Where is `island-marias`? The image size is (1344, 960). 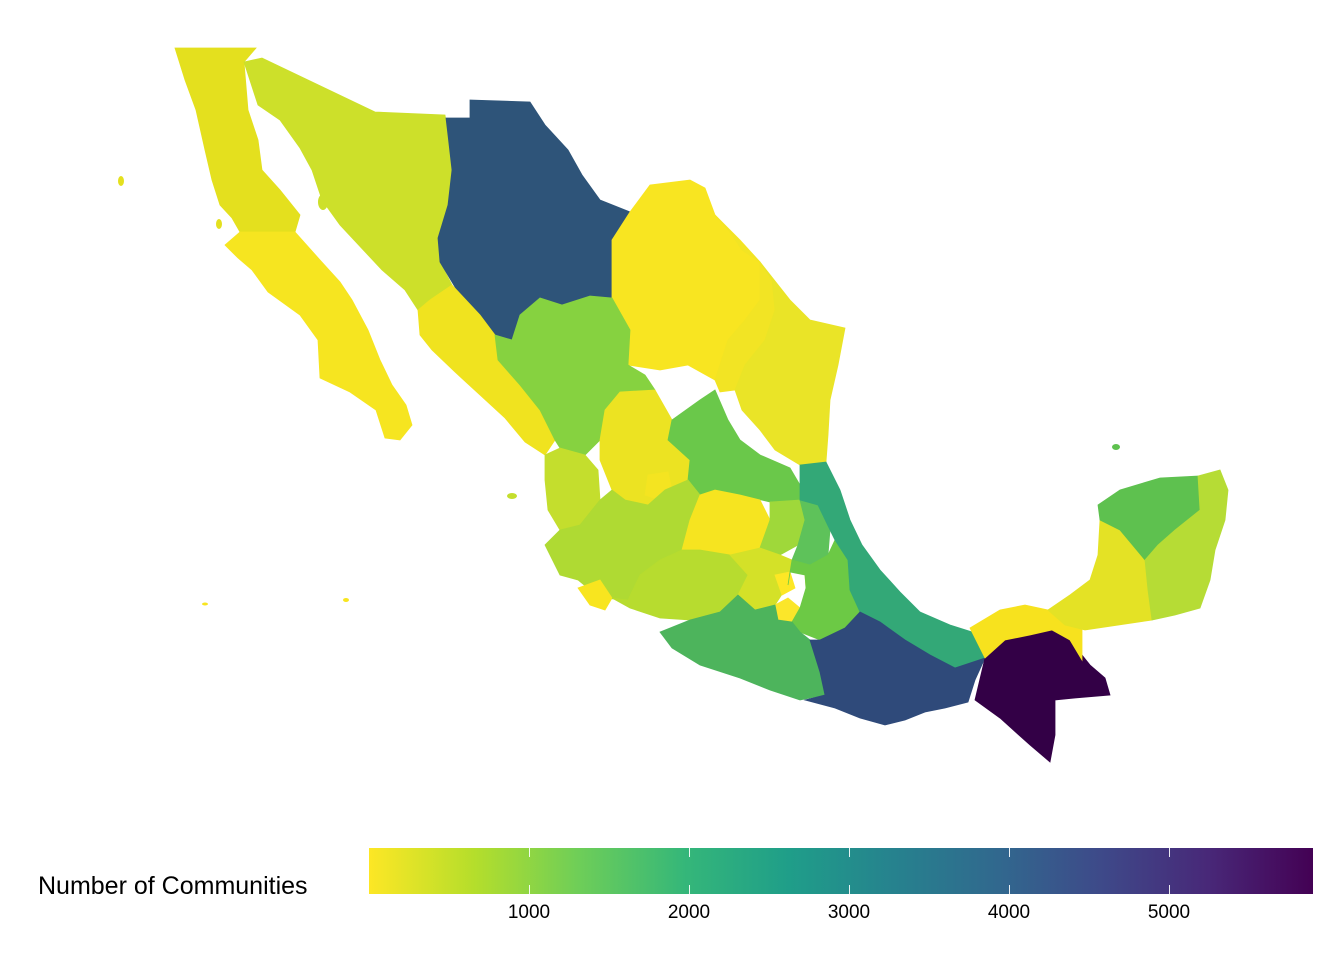
island-marias is located at coordinates (512, 496).